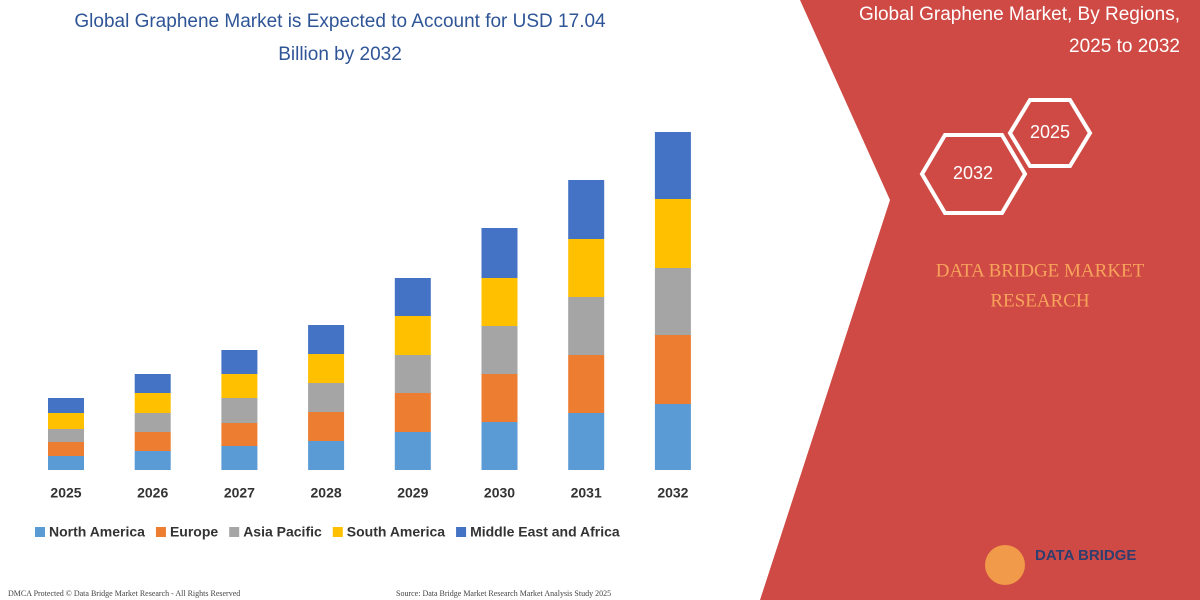  I want to click on legend-label: Asia Pacific, so click(282, 532).